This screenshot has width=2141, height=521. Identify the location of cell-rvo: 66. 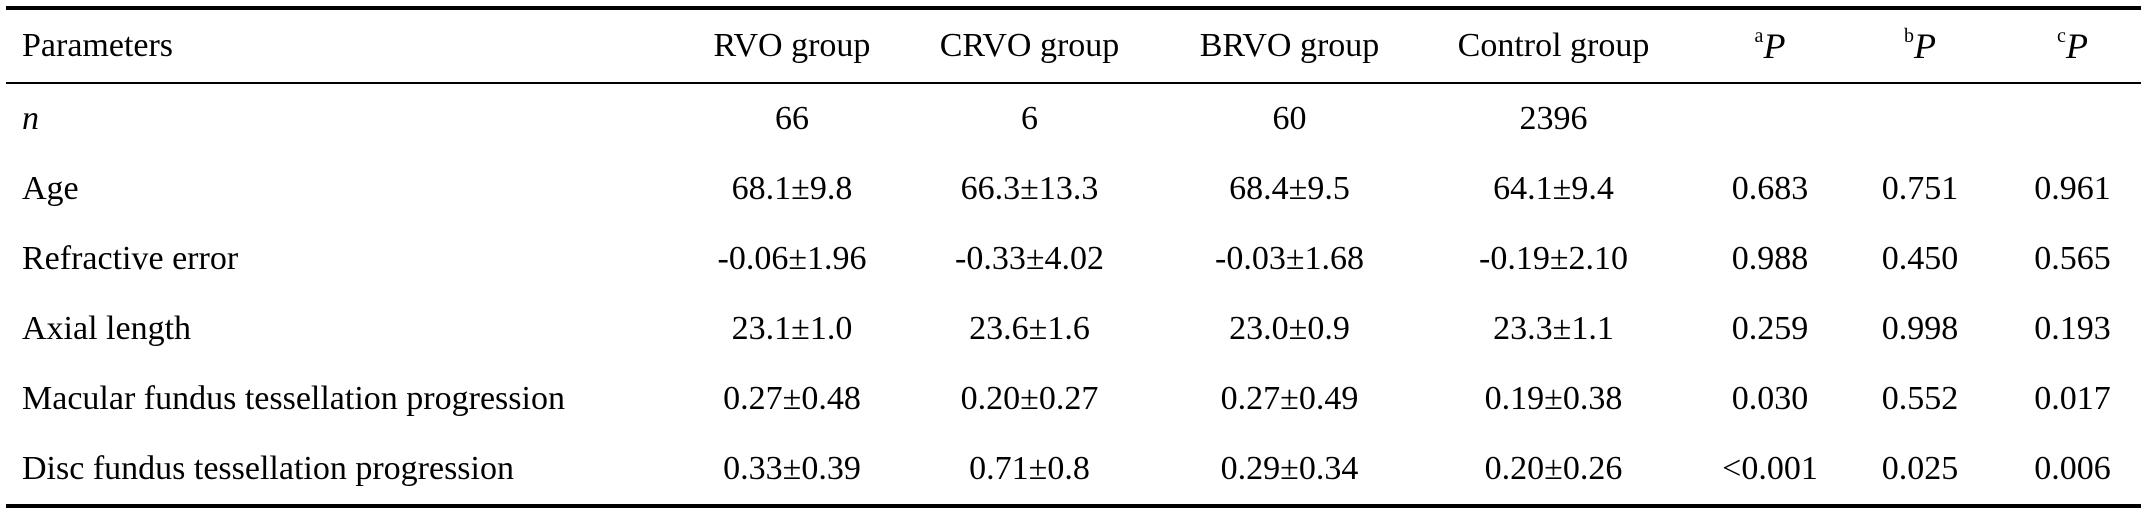
(792, 118).